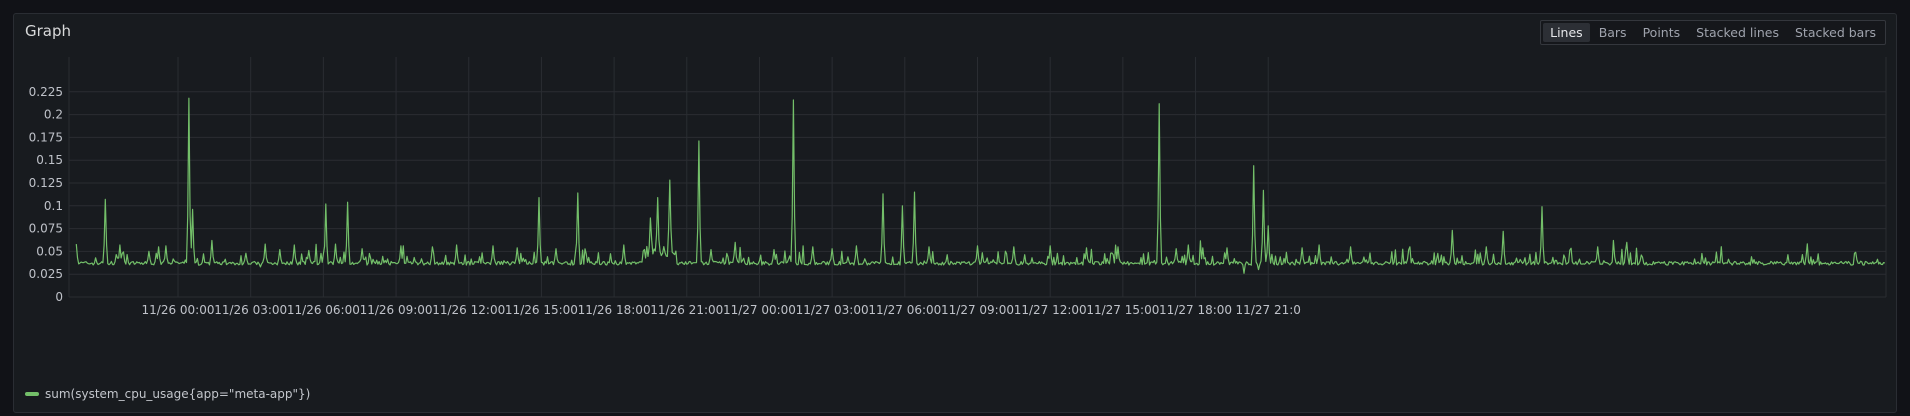 Image resolution: width=1910 pixels, height=416 pixels. What do you see at coordinates (49, 251) in the screenshot?
I see `y-tick-label: 0.05` at bounding box center [49, 251].